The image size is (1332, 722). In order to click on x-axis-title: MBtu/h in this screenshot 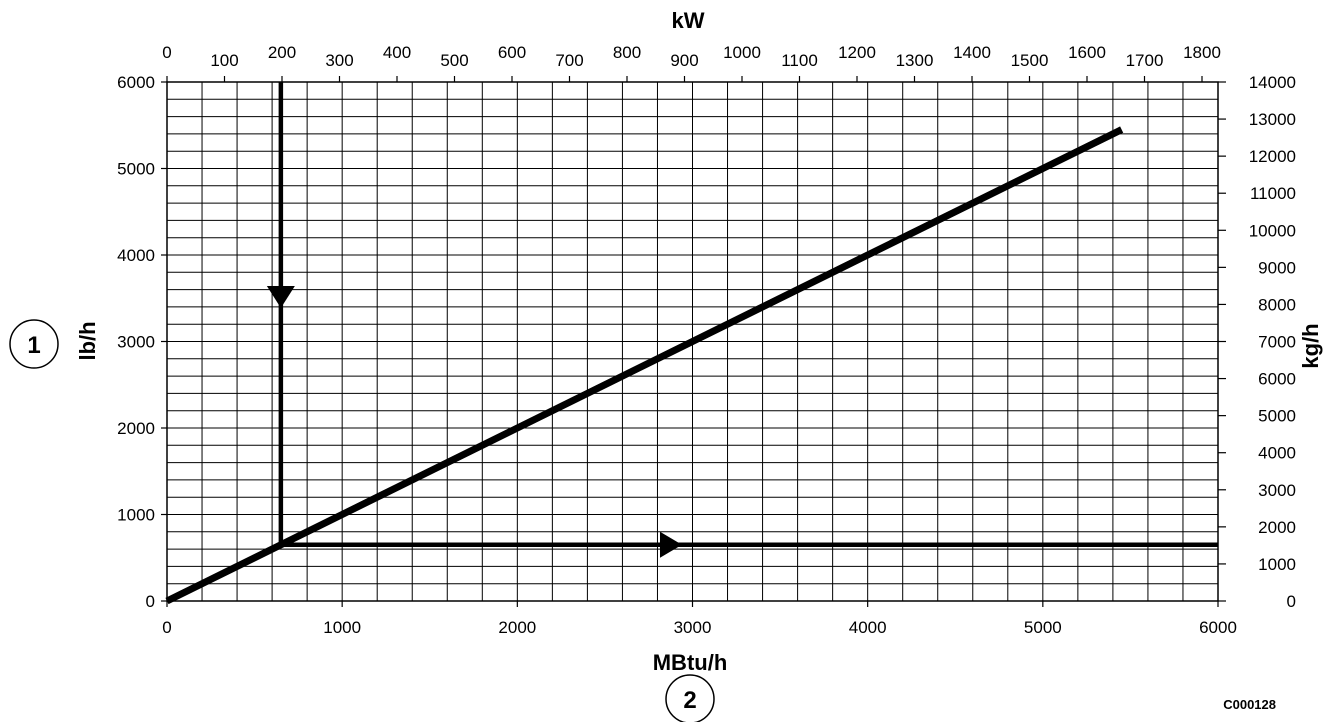, I will do `click(690, 662)`.